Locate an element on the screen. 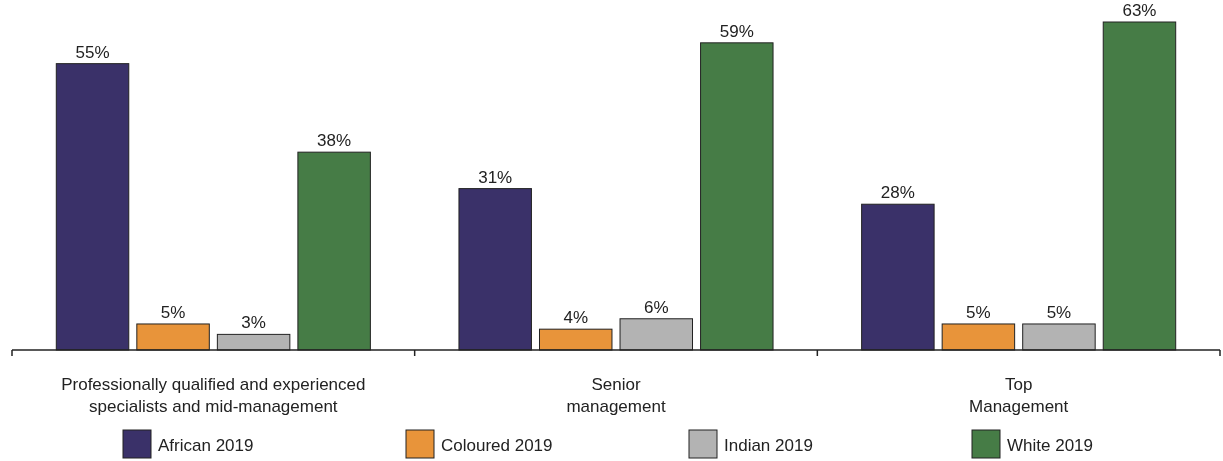 This screenshot has width=1223, height=461. data-label: 31% is located at coordinates (495, 177).